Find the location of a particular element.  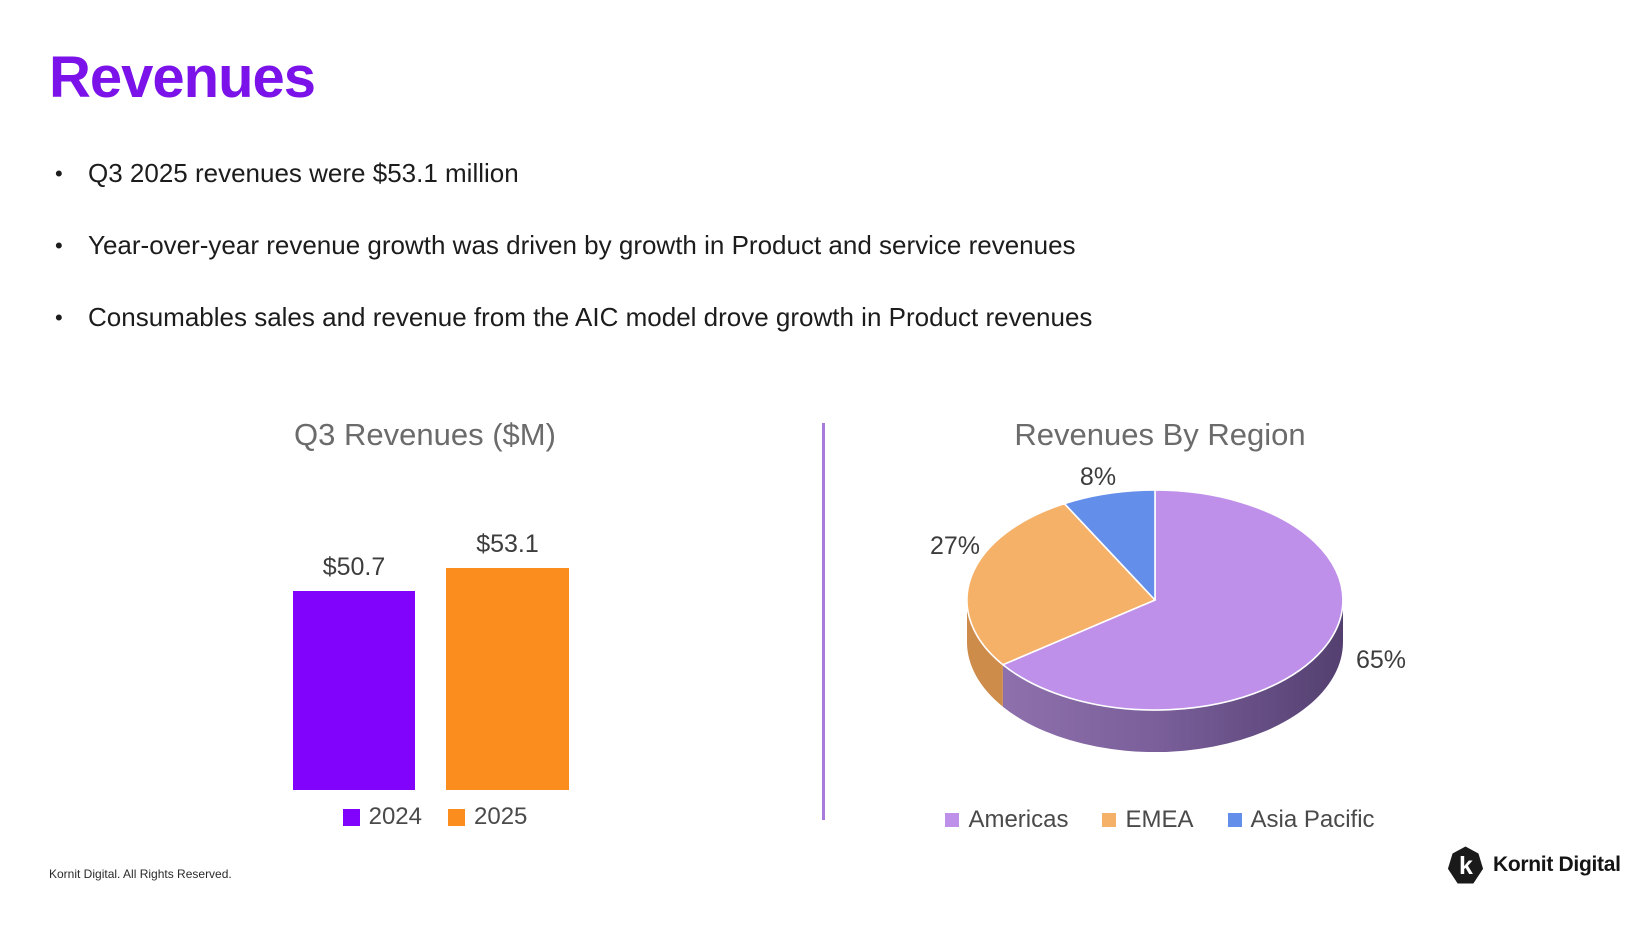

legend-item-americas: Americas is located at coordinates (1006, 820).